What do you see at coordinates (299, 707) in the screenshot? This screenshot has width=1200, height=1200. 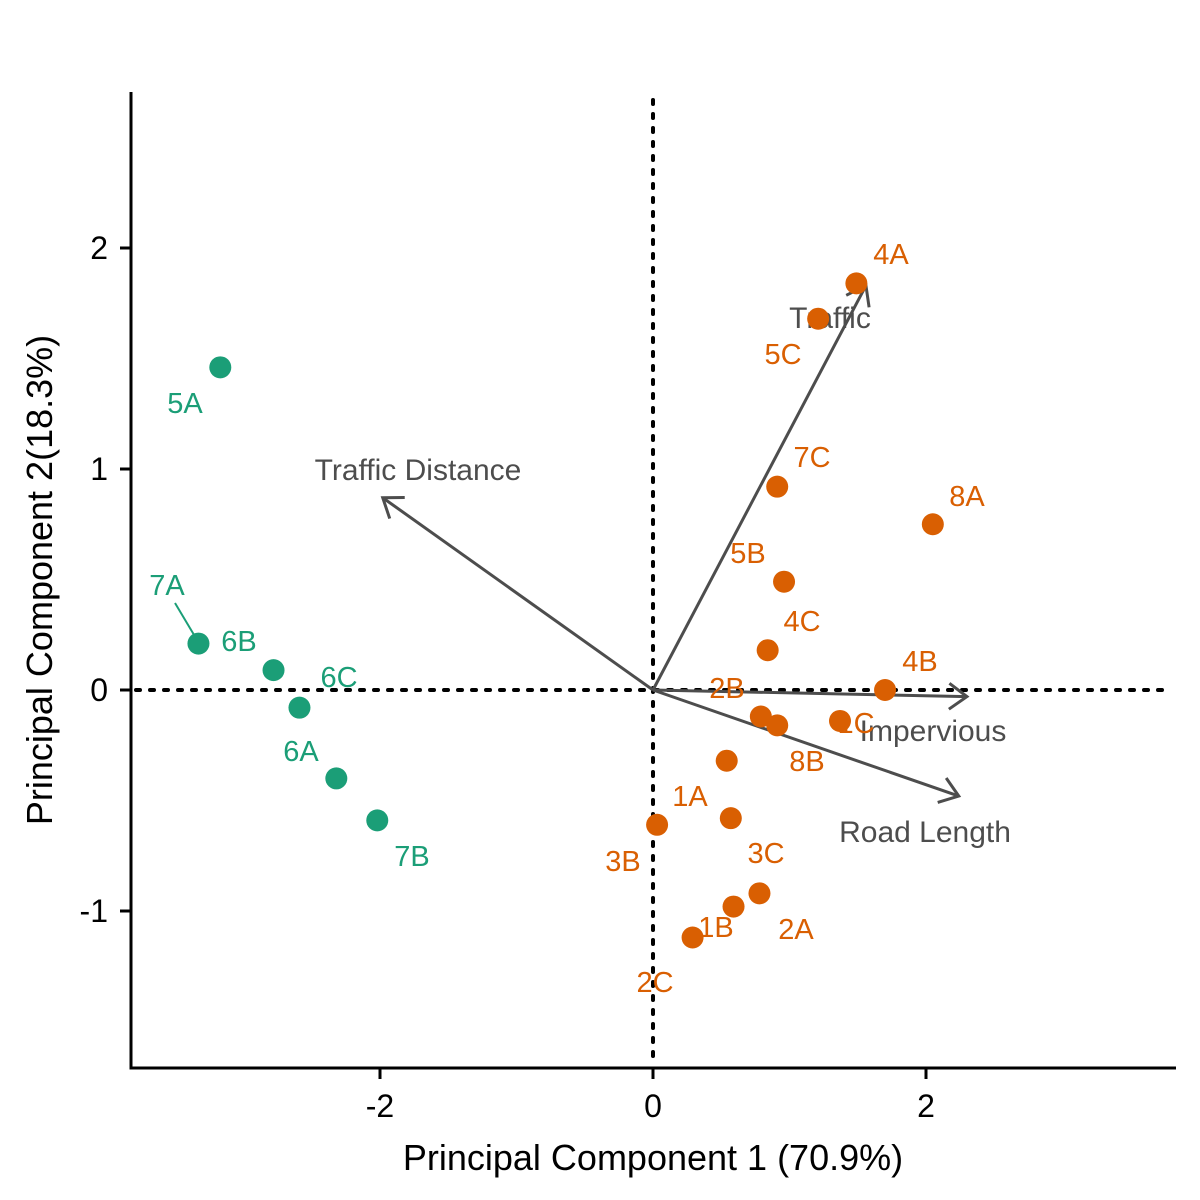 I see `point-6C` at bounding box center [299, 707].